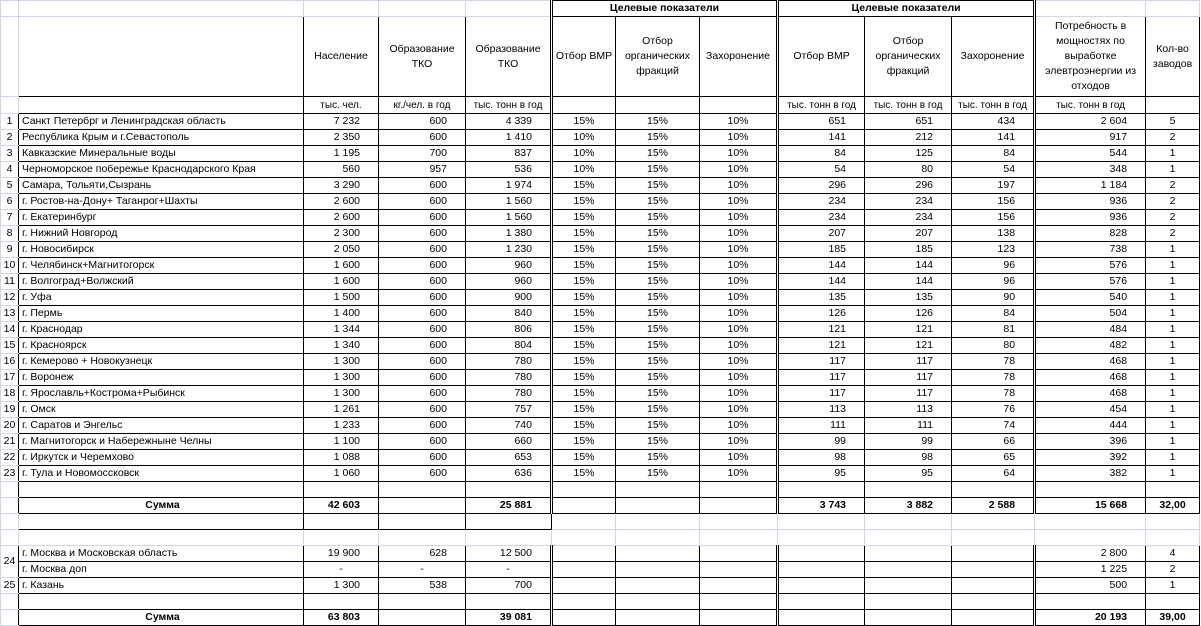 The height and width of the screenshot is (626, 1201). What do you see at coordinates (9, 601) in the screenshot?
I see `row-number` at bounding box center [9, 601].